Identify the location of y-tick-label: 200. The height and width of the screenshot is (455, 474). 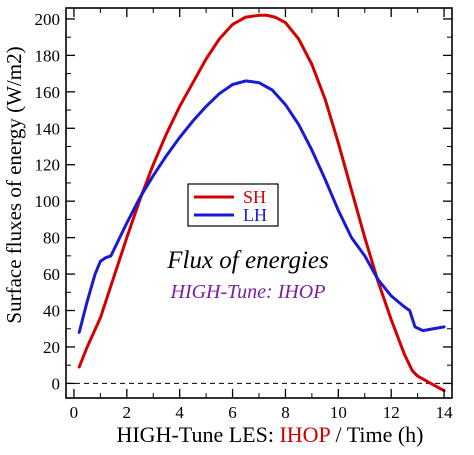
(48, 19).